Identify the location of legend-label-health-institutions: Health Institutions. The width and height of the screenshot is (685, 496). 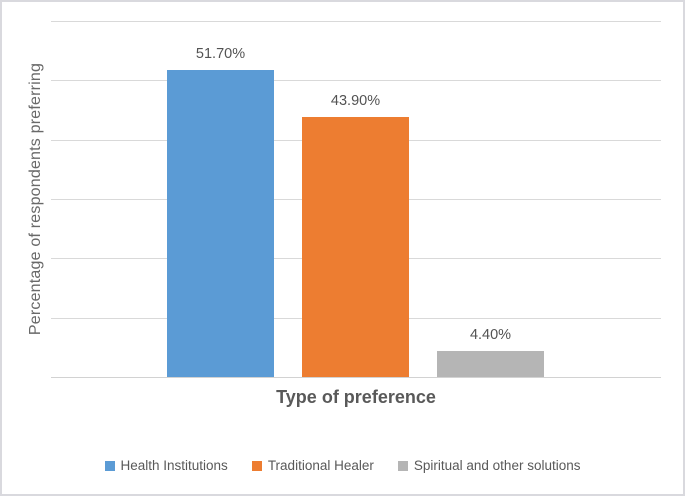
(174, 465).